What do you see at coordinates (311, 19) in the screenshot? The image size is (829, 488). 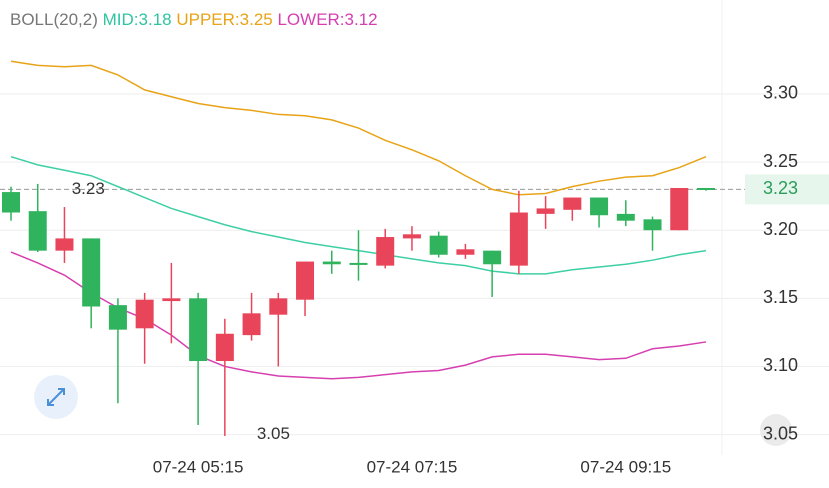 I see `lower-key: LOWER:` at bounding box center [311, 19].